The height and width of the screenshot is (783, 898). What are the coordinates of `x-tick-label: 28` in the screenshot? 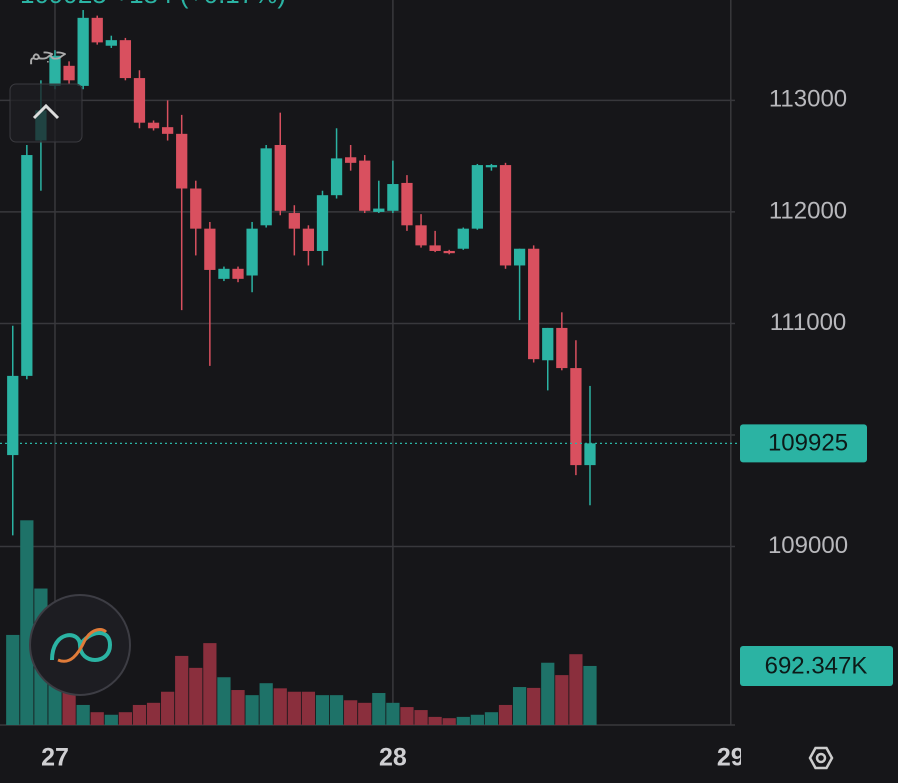 It's located at (393, 758).